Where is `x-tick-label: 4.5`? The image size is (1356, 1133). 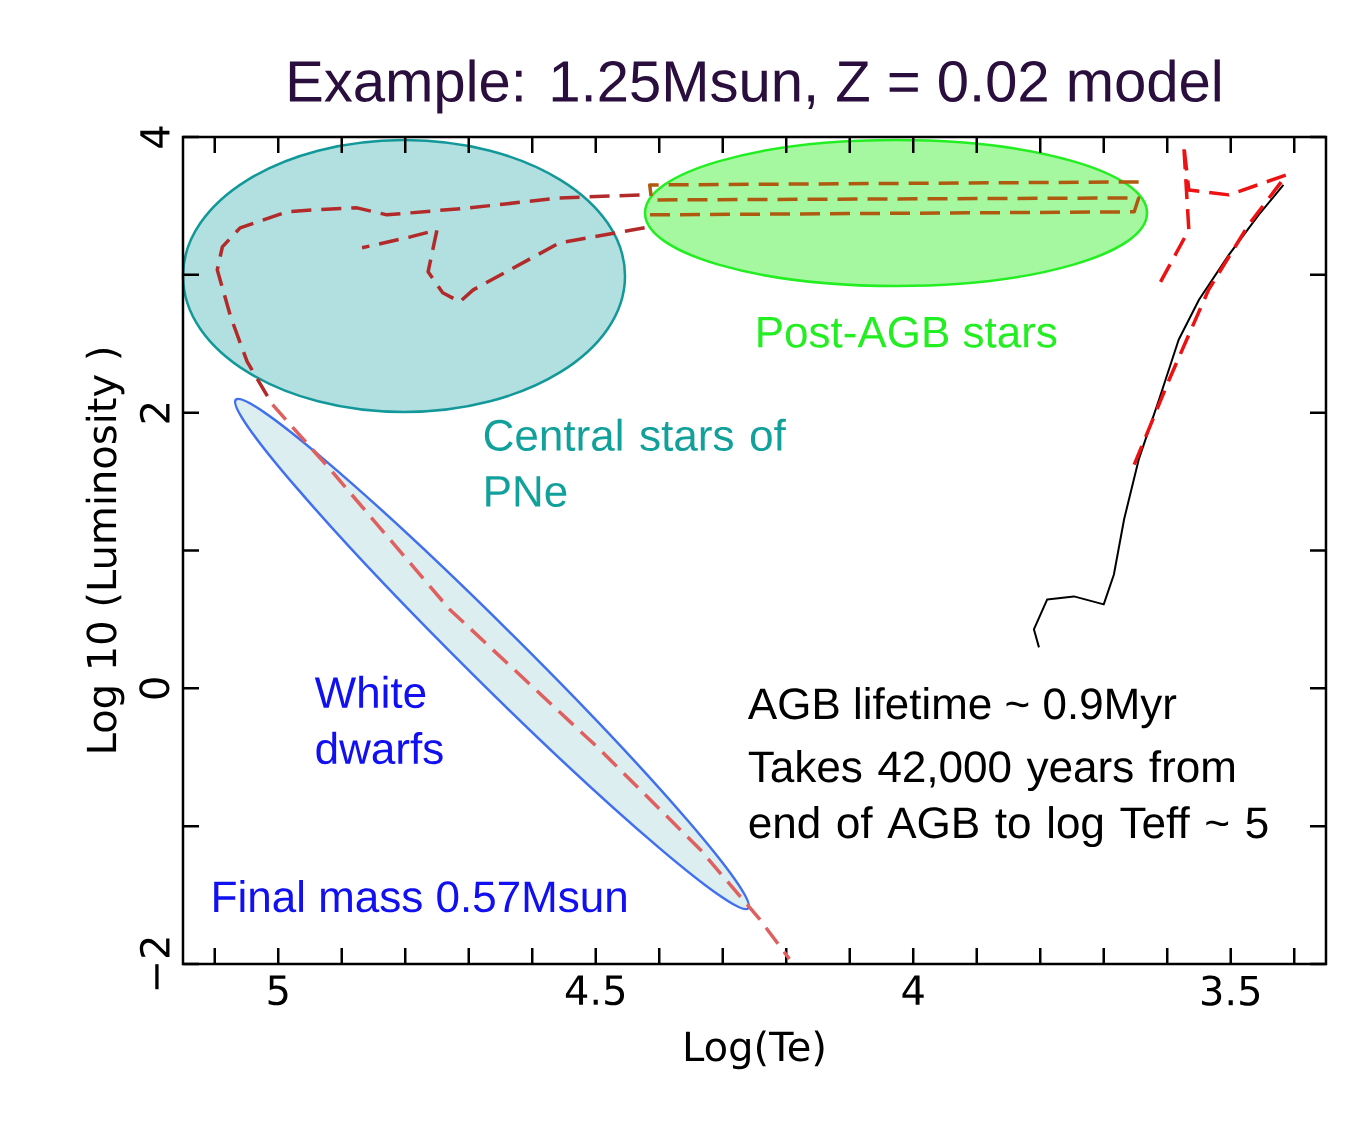 x-tick-label: 4.5 is located at coordinates (595, 990).